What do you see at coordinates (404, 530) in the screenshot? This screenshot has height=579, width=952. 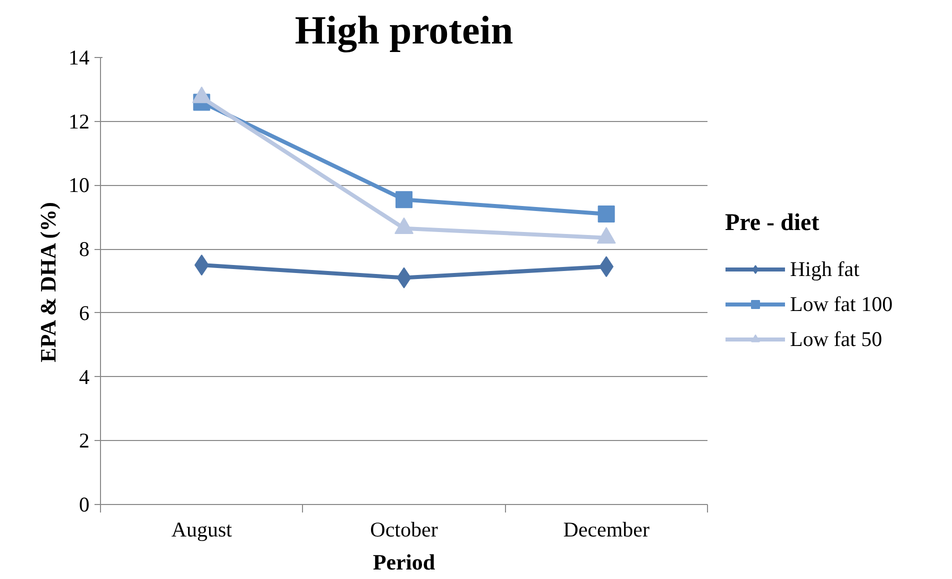 I see `x-tick-label: October` at bounding box center [404, 530].